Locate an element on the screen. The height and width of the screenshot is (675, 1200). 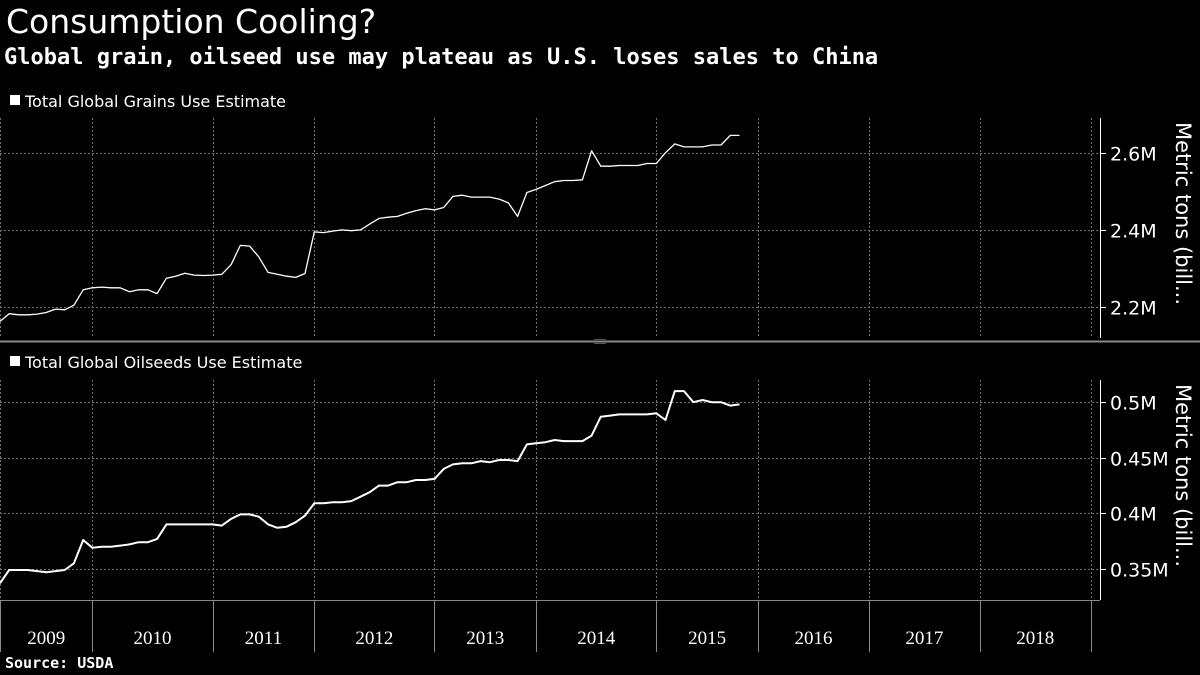
x-year-label-2009: 2009 is located at coordinates (46, 638).